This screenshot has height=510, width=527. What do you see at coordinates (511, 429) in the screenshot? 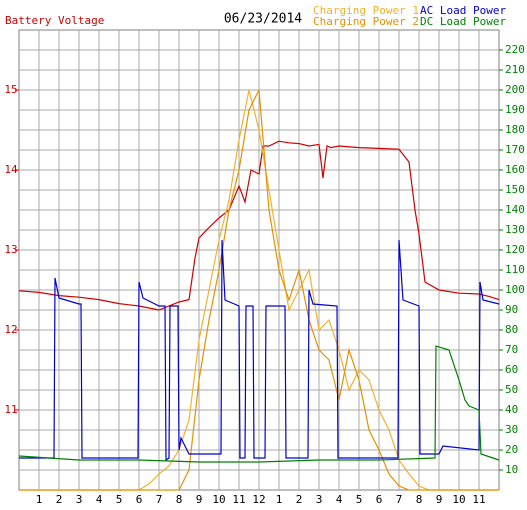
I see `y2-tick-label: 30` at bounding box center [511, 429].